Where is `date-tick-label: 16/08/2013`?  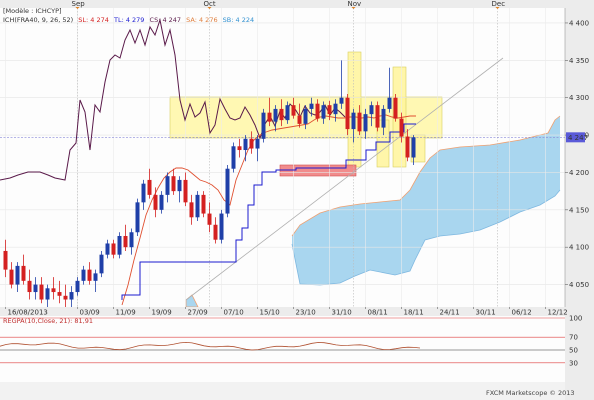 date-tick-label: 16/08/2013 is located at coordinates (28, 313).